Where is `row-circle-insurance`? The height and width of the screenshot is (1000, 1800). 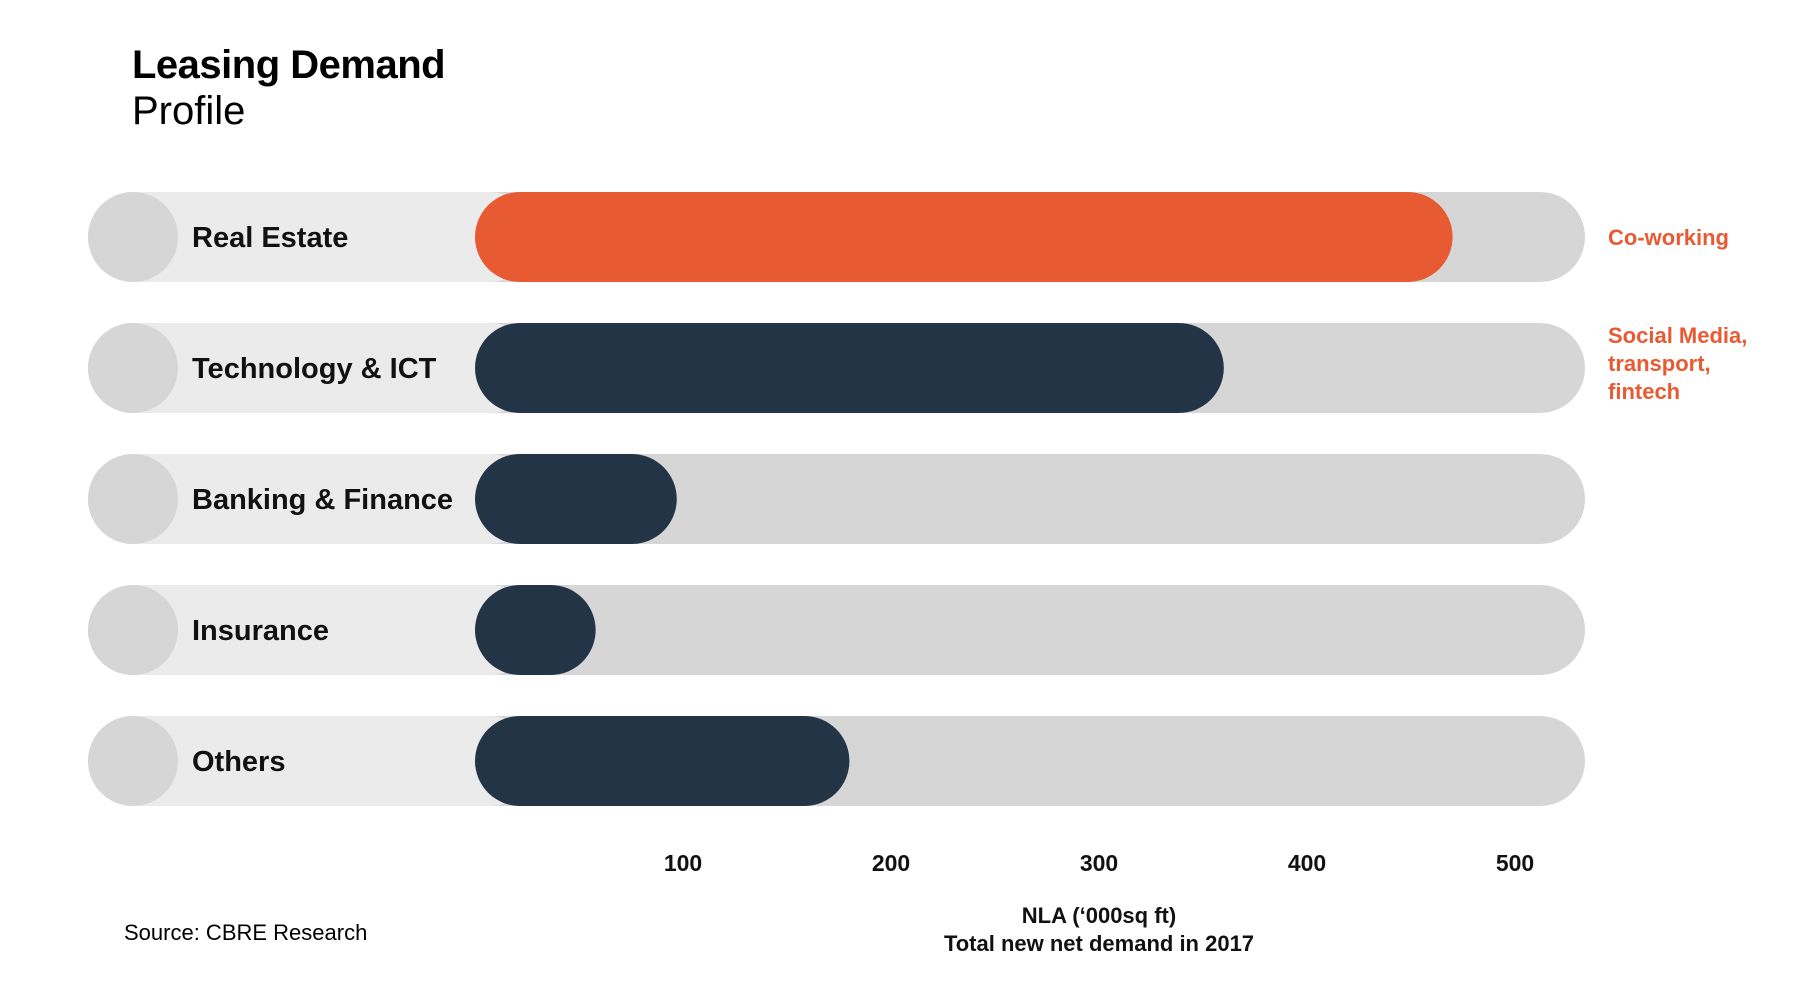
row-circle-insurance is located at coordinates (133, 630).